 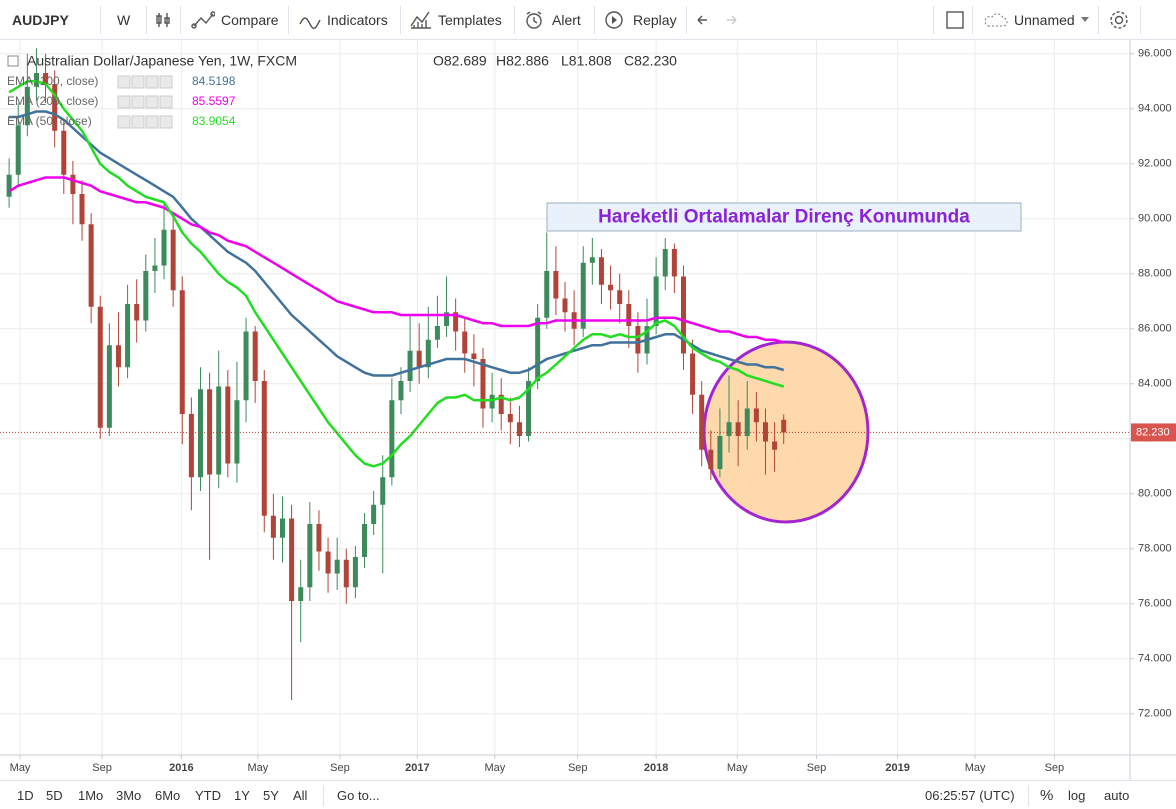 I want to click on layout-name: Unnamed, so click(x=1044, y=19).